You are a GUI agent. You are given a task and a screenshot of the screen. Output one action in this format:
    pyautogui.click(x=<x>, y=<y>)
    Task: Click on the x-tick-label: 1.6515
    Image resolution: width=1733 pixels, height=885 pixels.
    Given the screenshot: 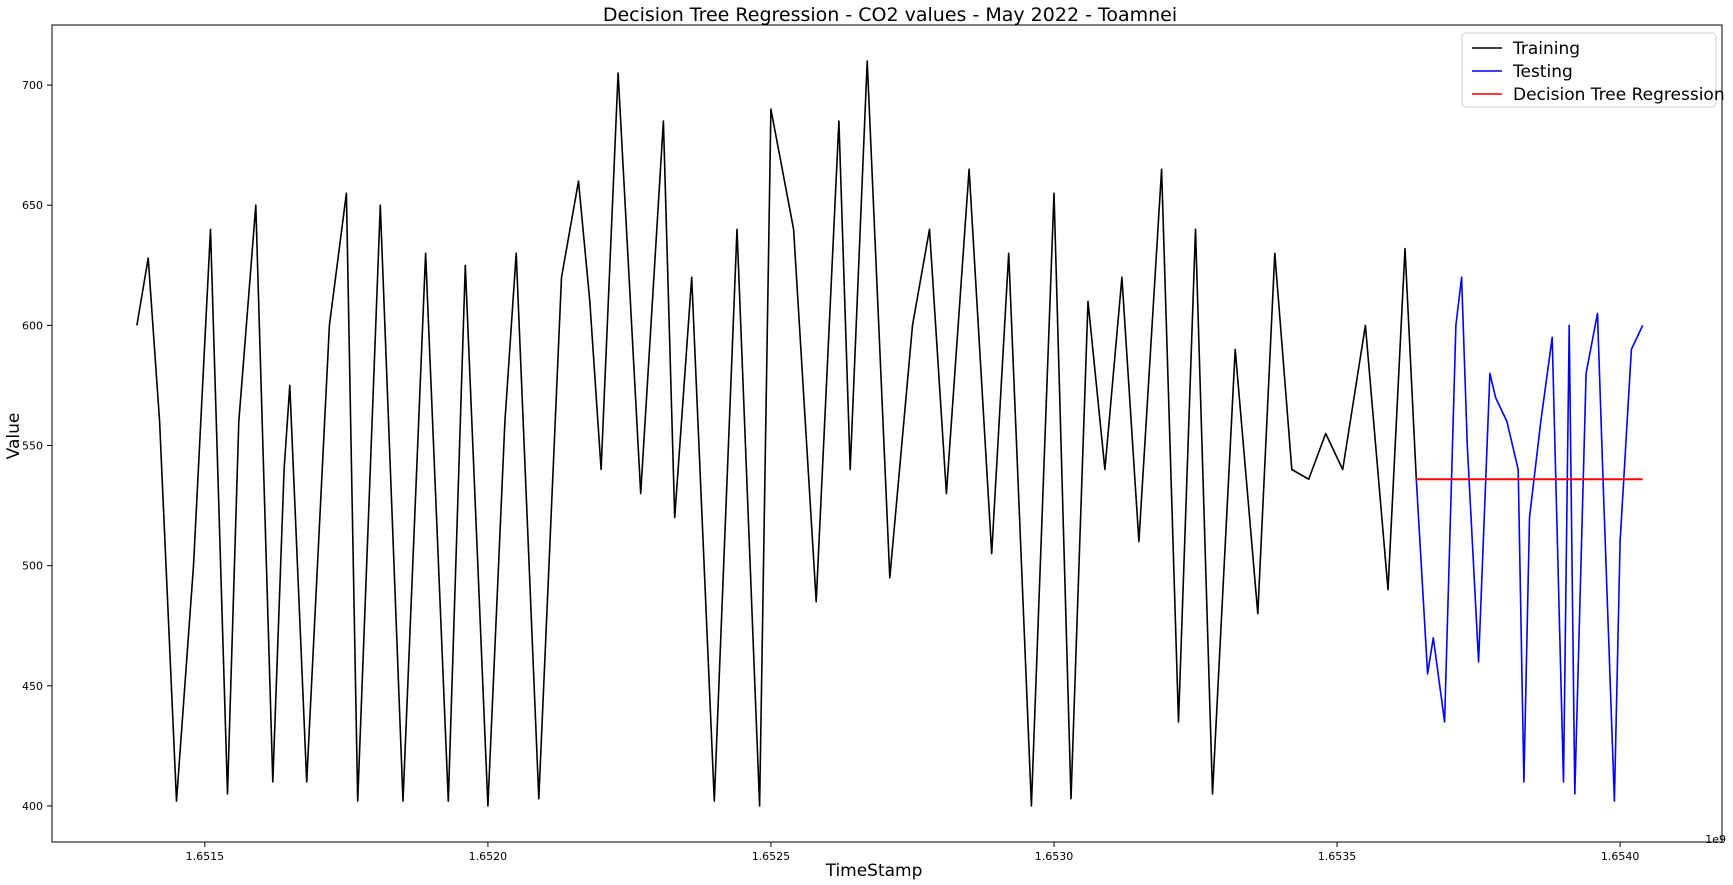 What is the action you would take?
    pyautogui.click(x=205, y=856)
    